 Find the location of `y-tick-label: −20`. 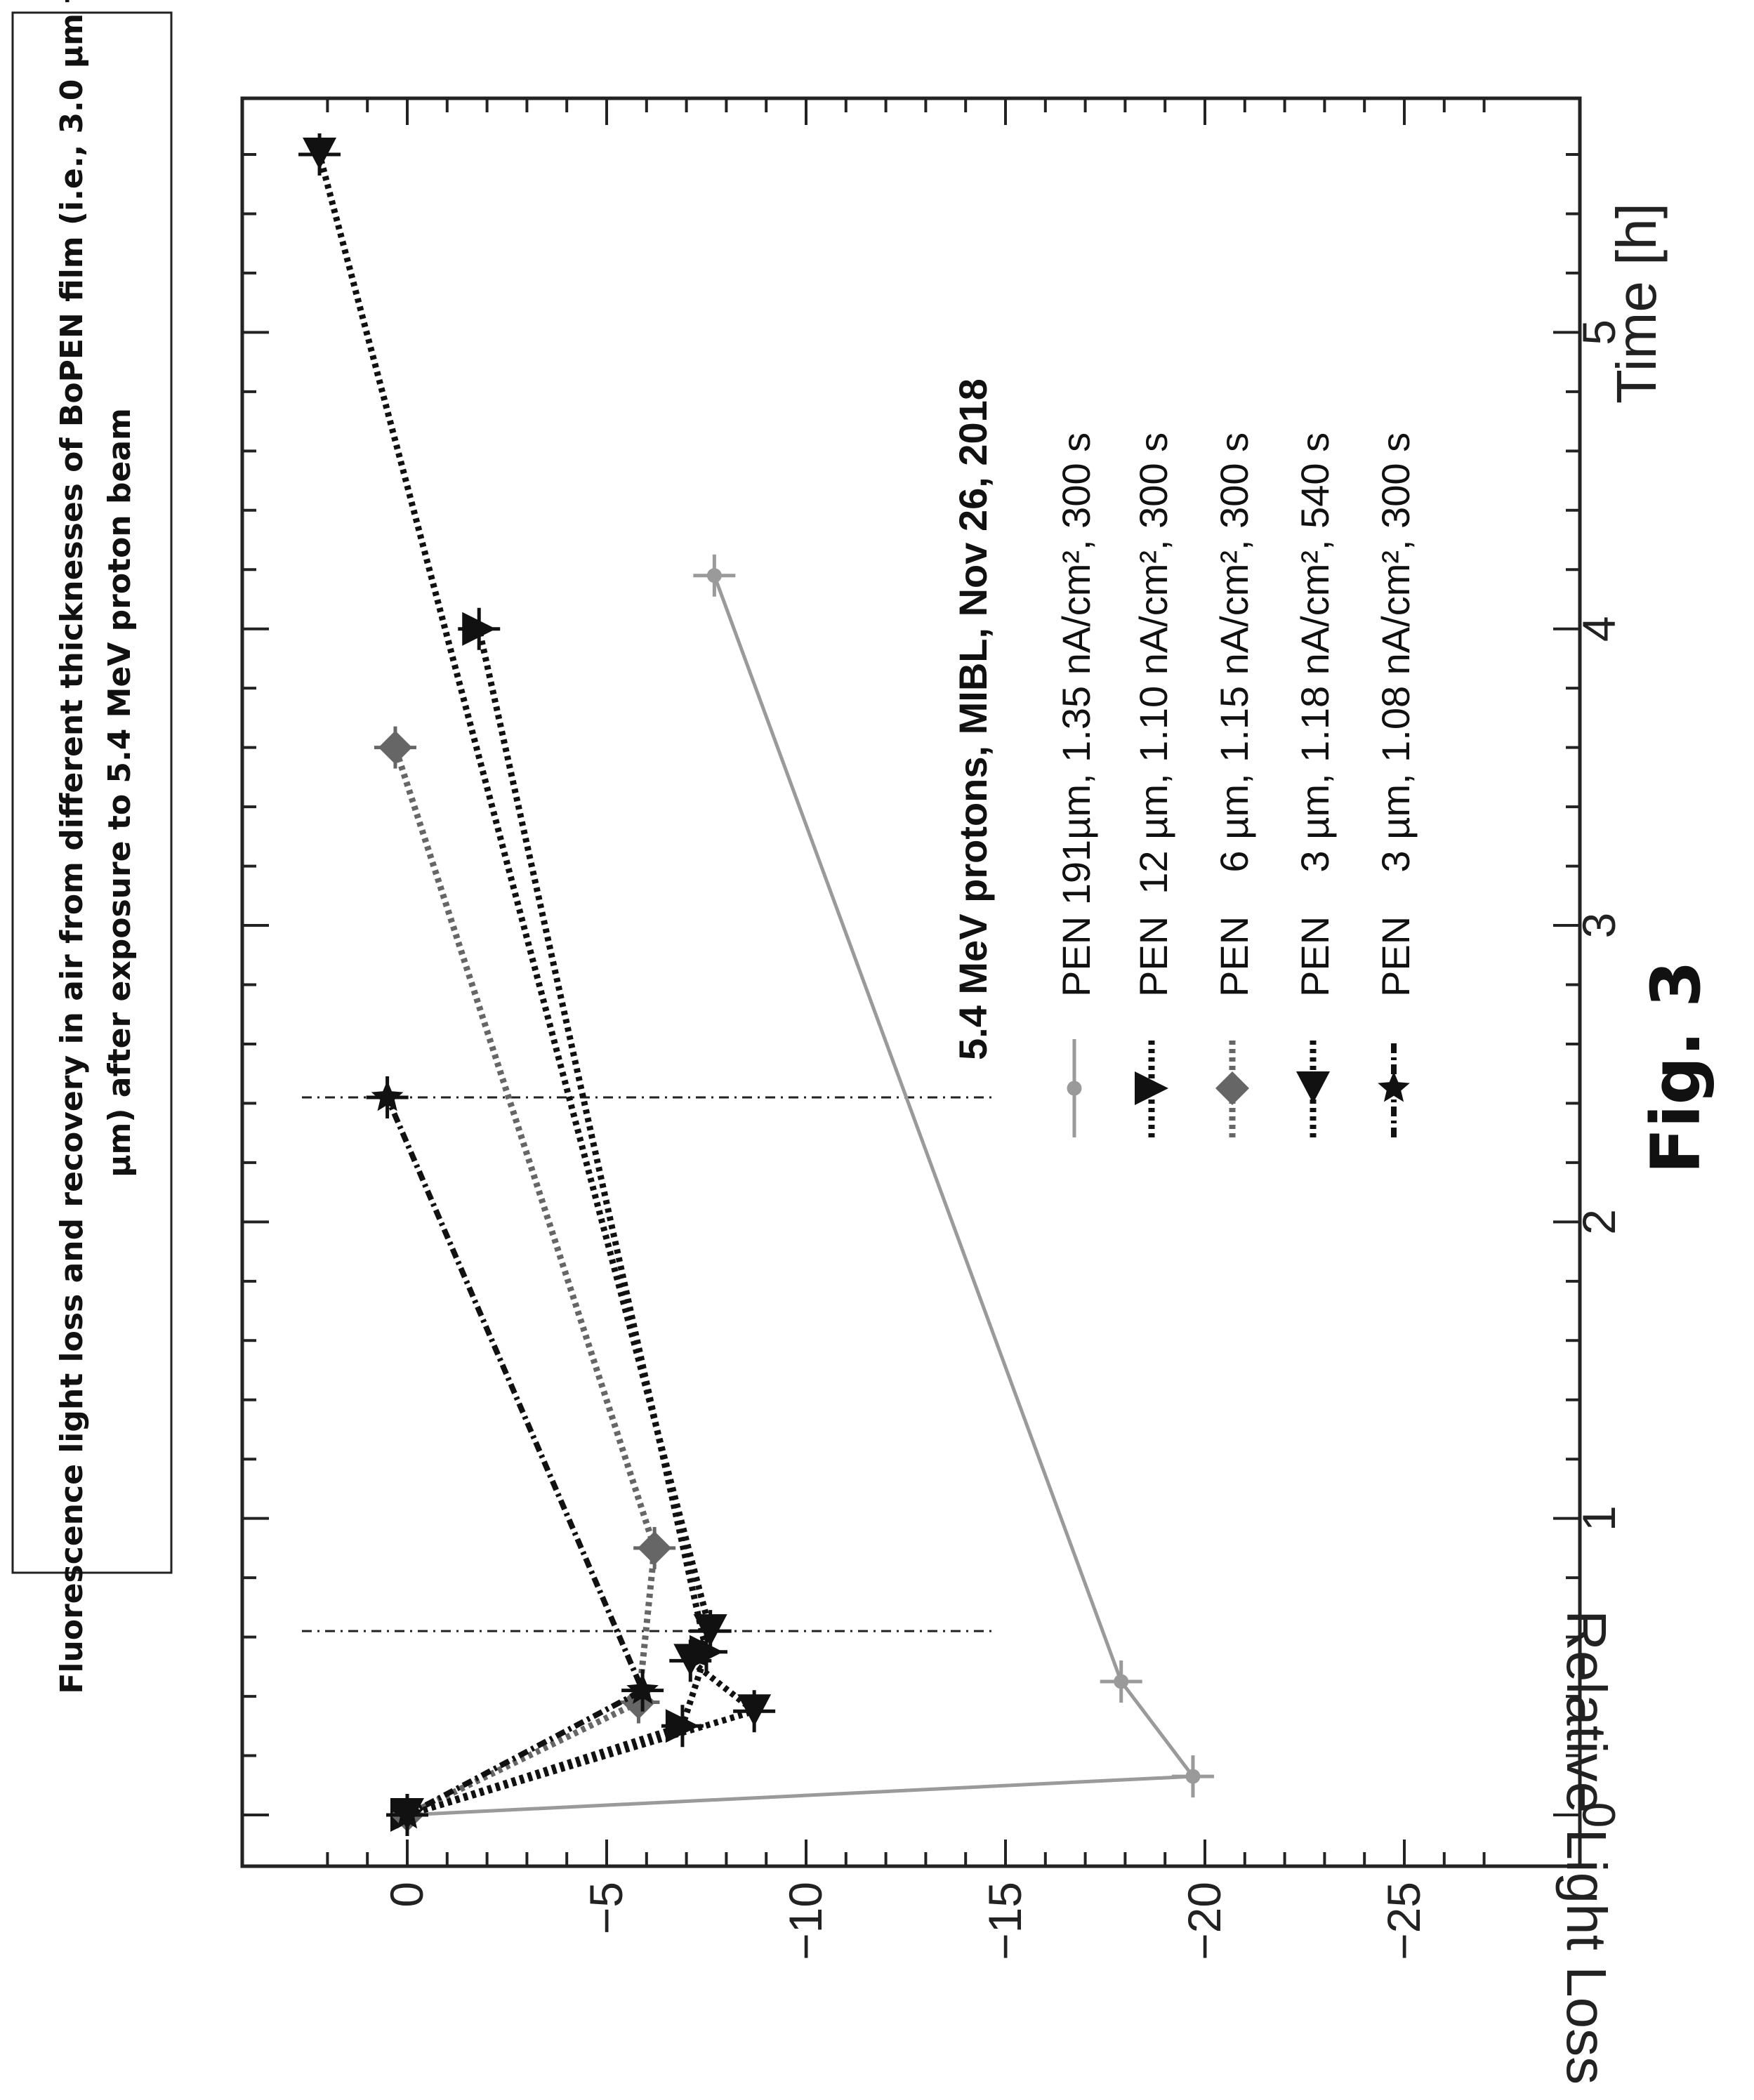

y-tick-label: −20 is located at coordinates (1204, 1921).